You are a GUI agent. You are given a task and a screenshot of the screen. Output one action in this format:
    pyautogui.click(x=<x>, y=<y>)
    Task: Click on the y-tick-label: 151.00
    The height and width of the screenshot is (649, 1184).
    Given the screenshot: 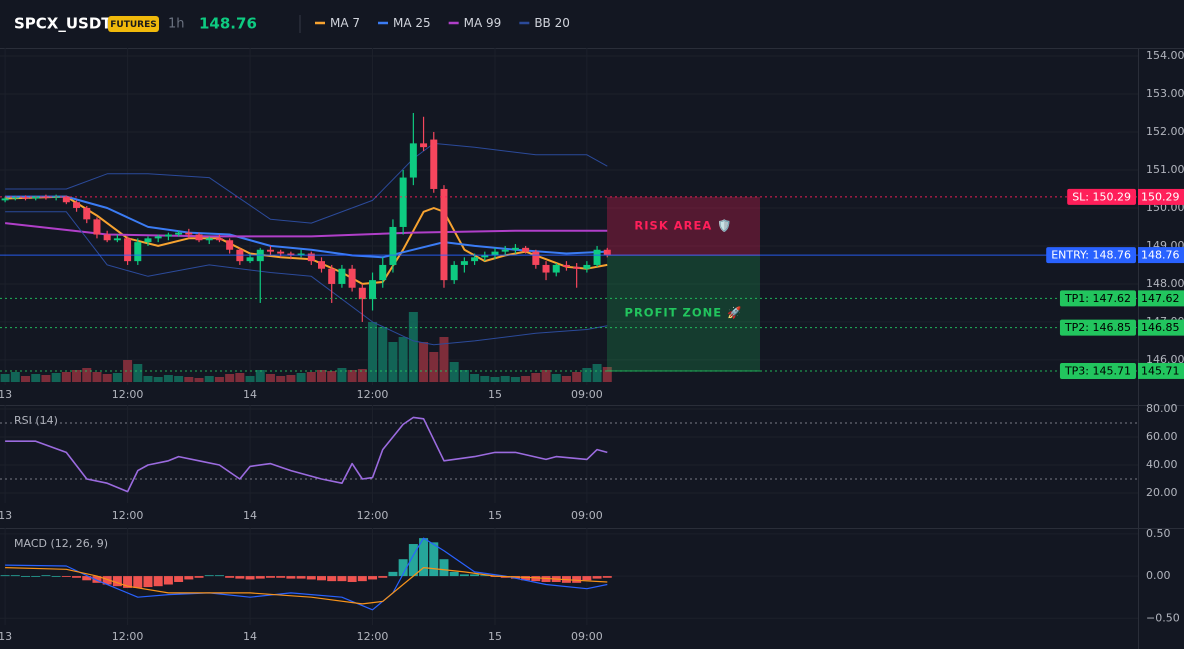 What is the action you would take?
    pyautogui.click(x=1165, y=169)
    